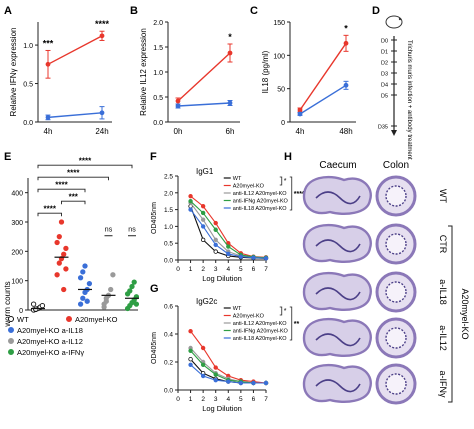 This screenshot has width=474, height=429. Describe the element at coordinates (13, 72) in the screenshot. I see `panel-a-y-label: Relative IFNγ expression` at that location.